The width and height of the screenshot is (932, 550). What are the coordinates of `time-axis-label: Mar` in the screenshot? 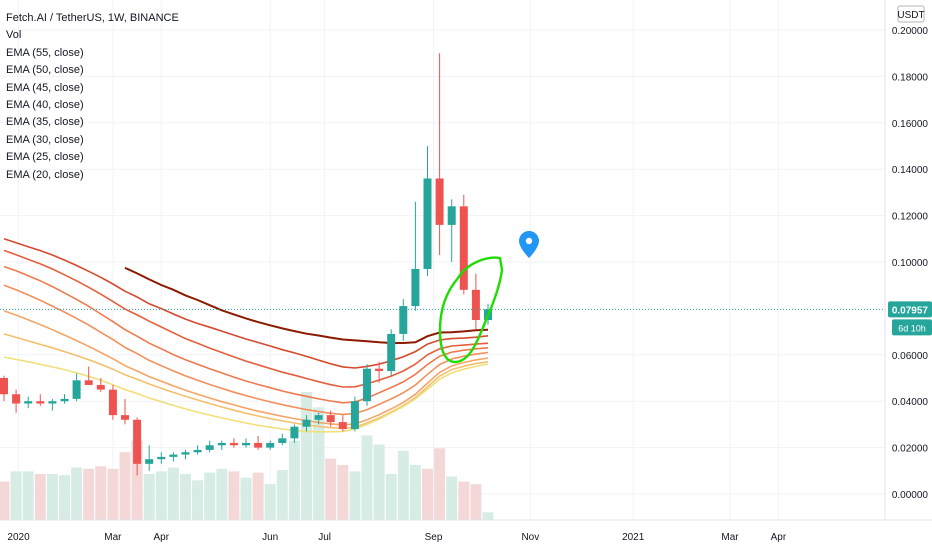 It's located at (730, 537).